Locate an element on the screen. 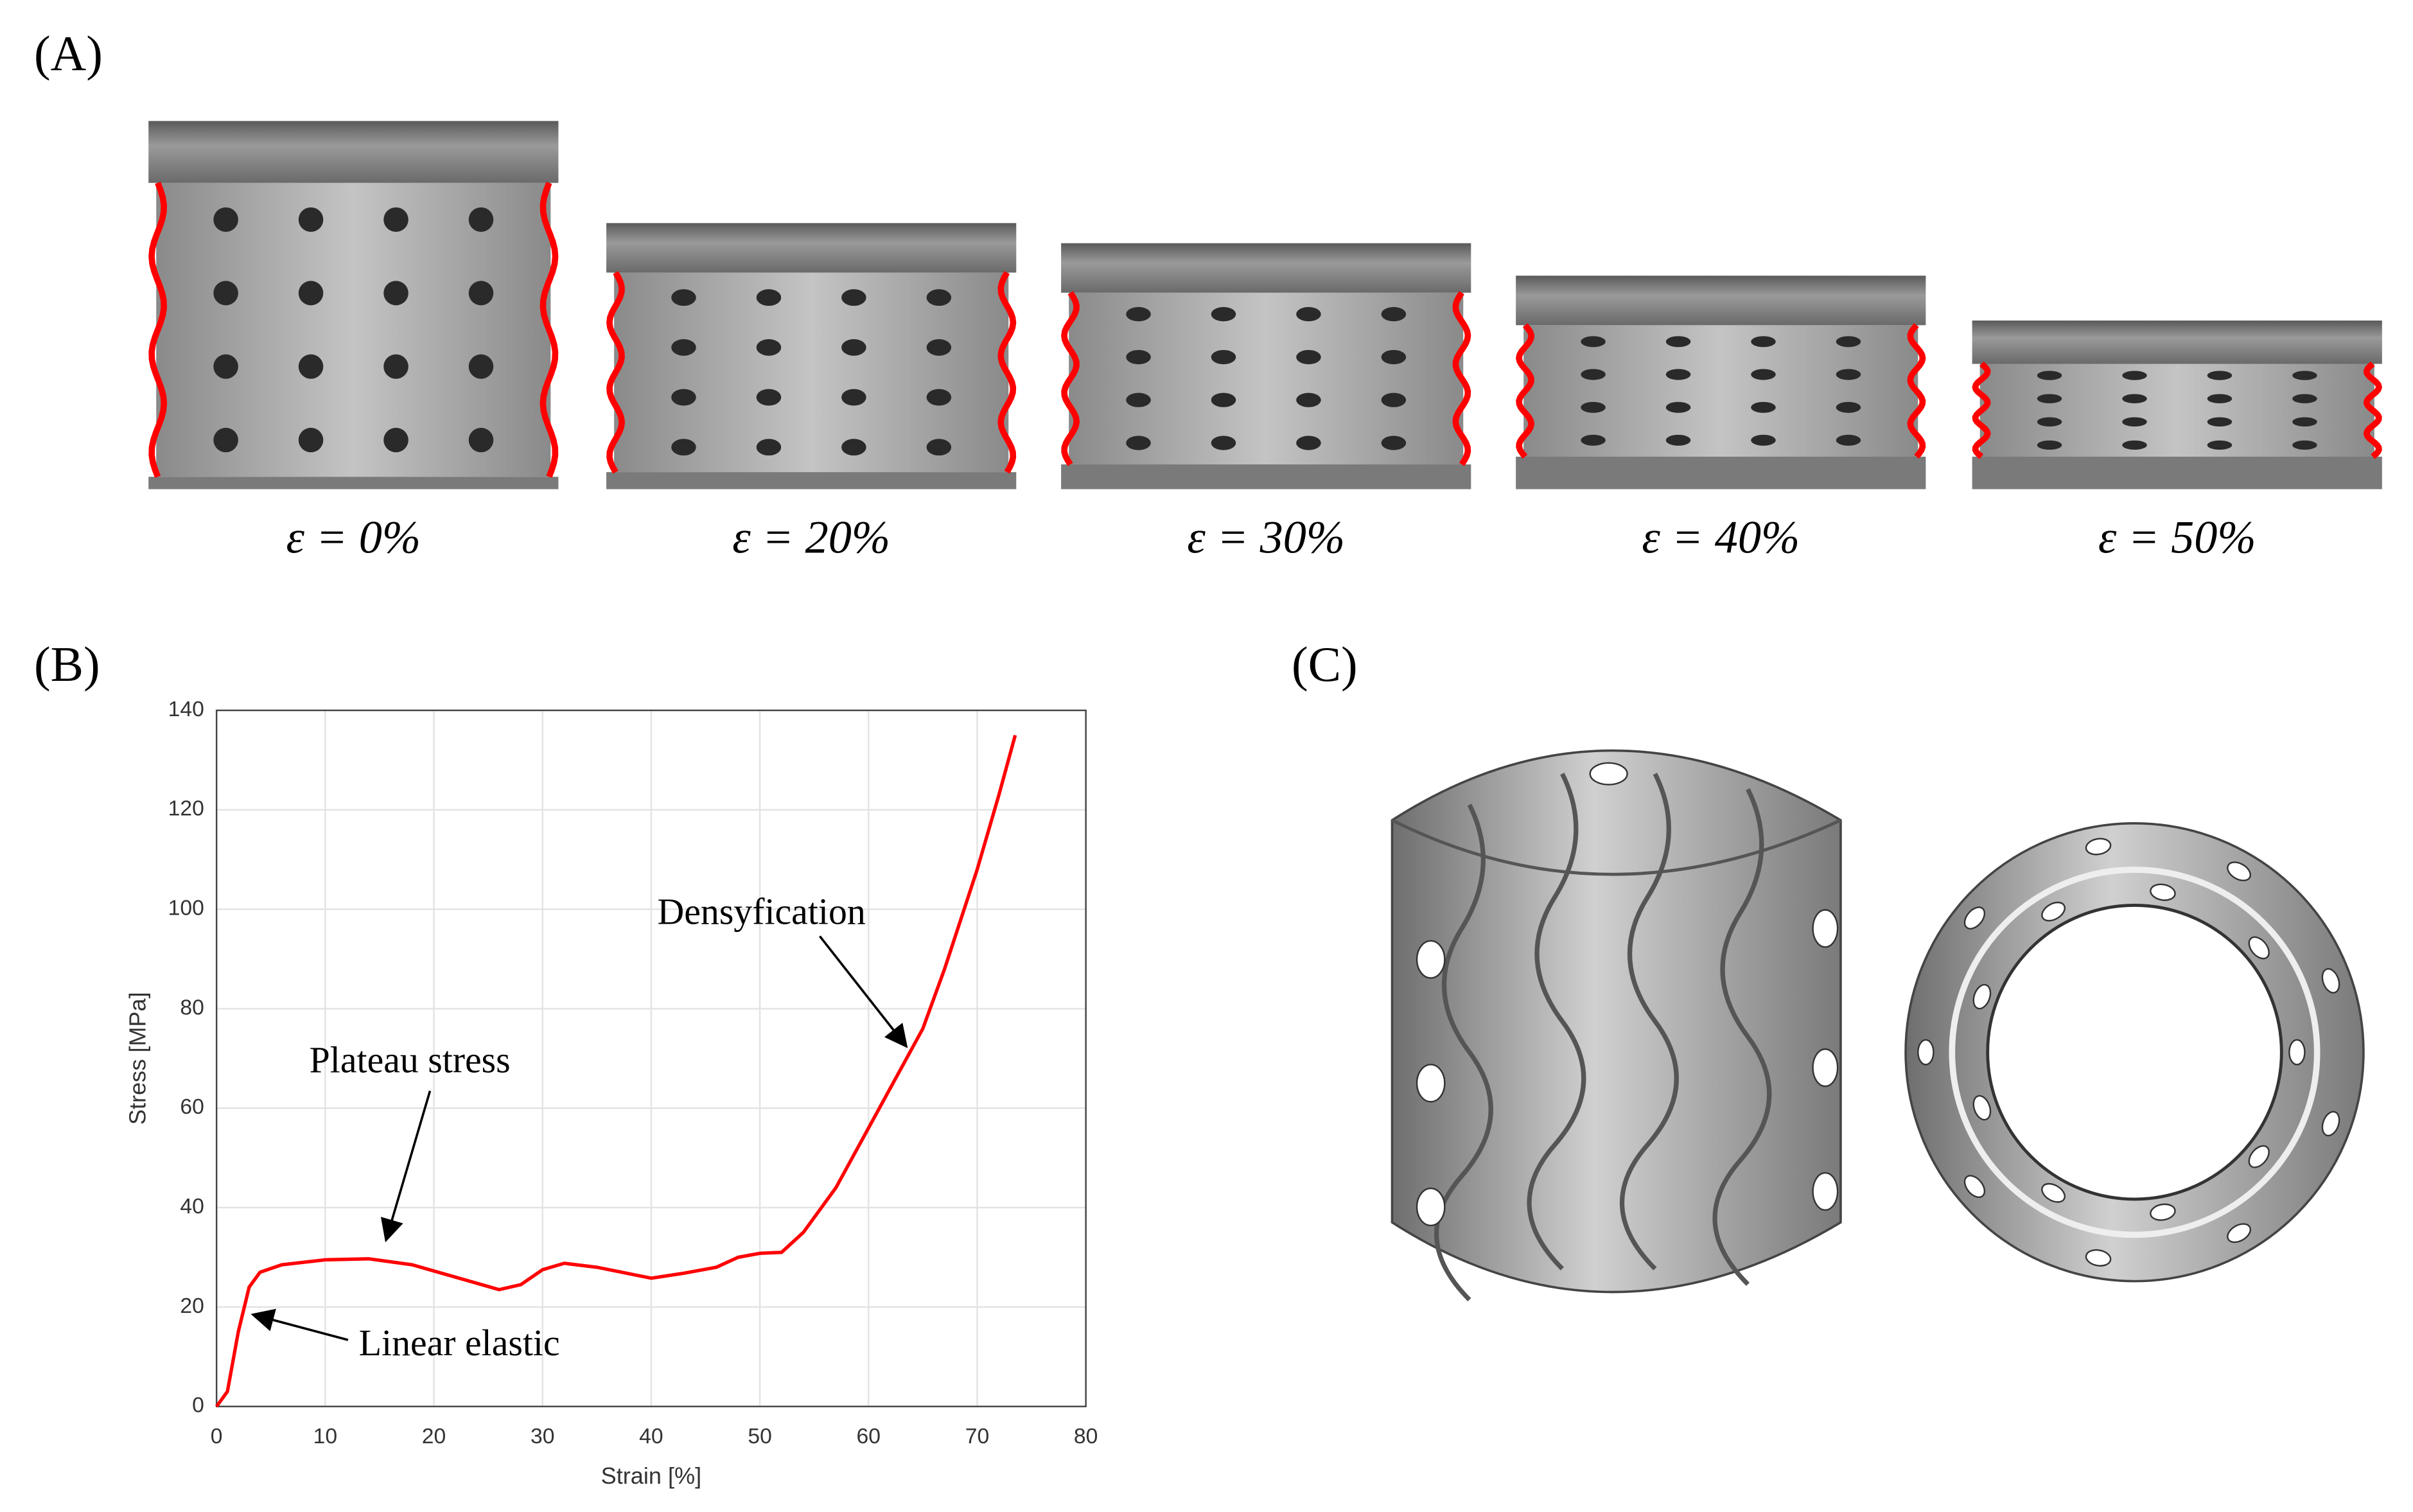 This screenshot has width=2413, height=1512. y-tick-label: 80 is located at coordinates (192, 1007).